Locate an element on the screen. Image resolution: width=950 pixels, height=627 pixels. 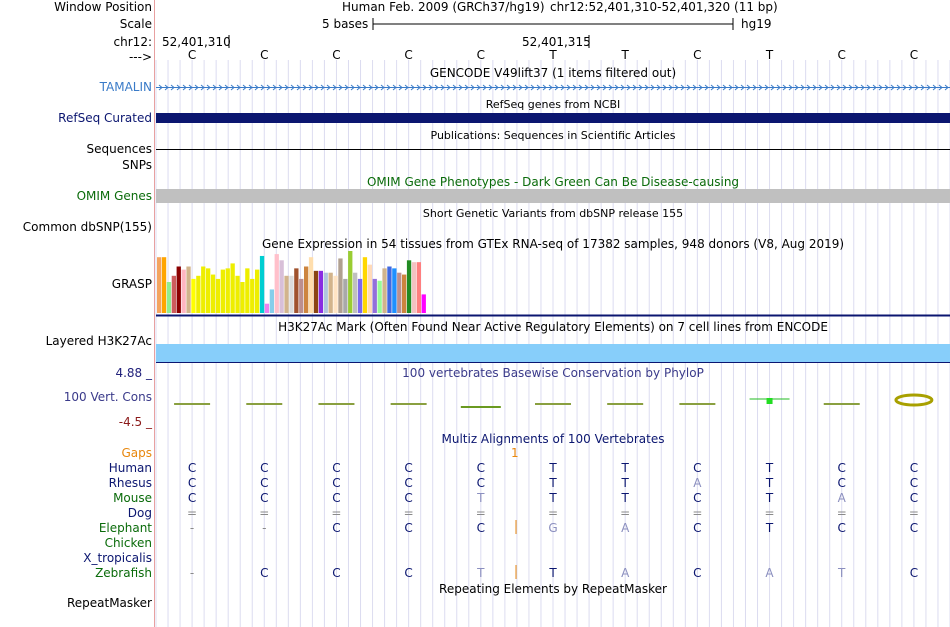
repeat-title: Repeating Elements by RepeatMasker is located at coordinates (553, 589).